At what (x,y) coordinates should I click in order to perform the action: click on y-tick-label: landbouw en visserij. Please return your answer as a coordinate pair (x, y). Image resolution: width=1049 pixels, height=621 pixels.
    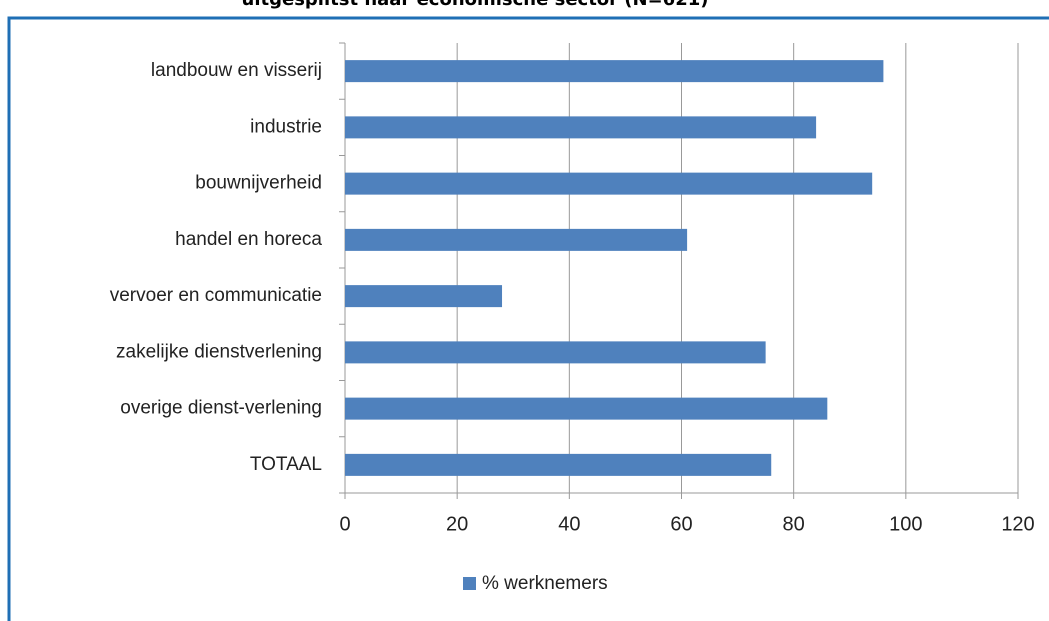
    Looking at the image, I should click on (236, 70).